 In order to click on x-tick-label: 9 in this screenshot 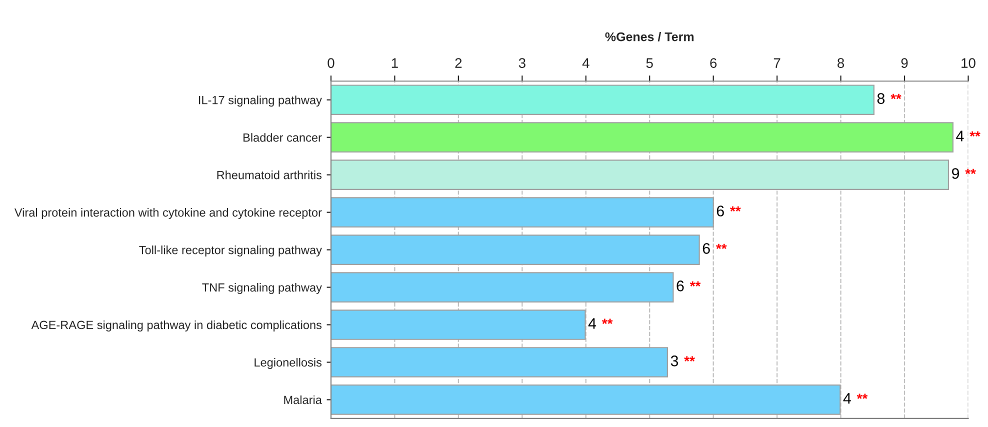, I will do `click(904, 63)`.